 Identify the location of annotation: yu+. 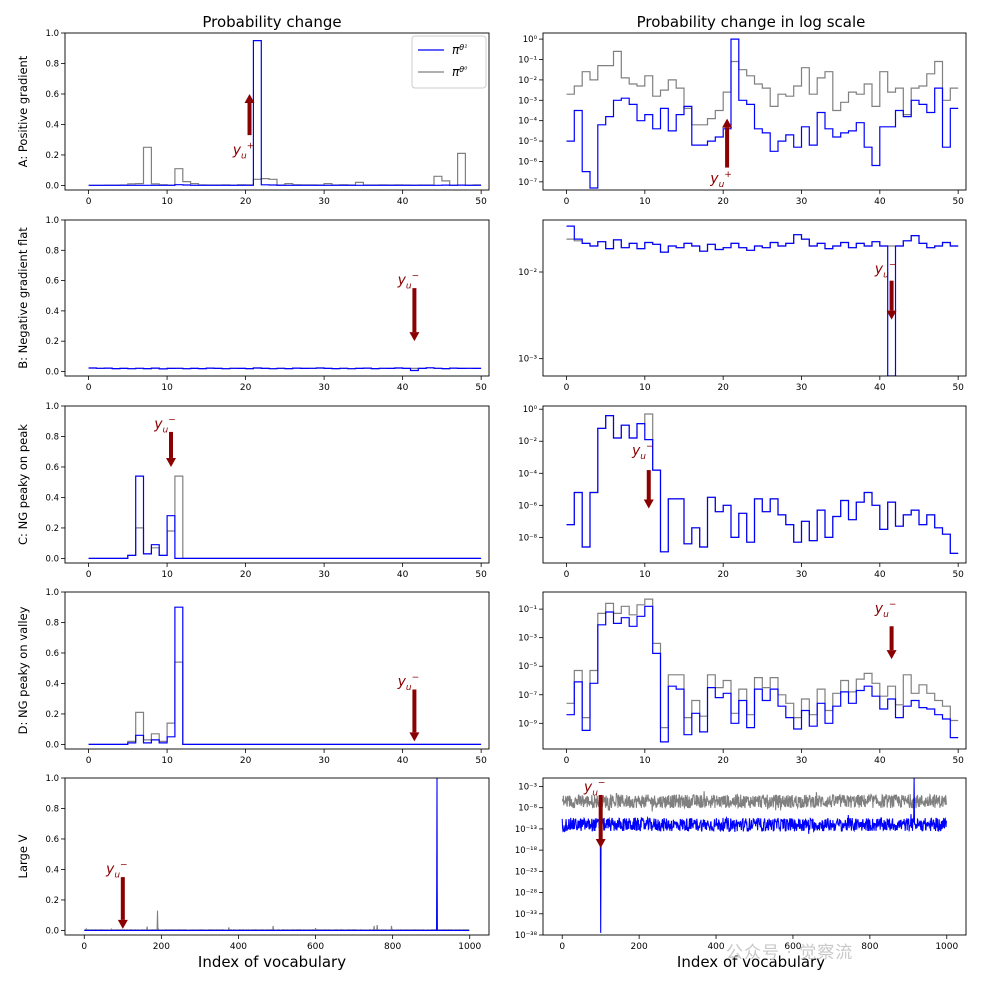
(243, 127).